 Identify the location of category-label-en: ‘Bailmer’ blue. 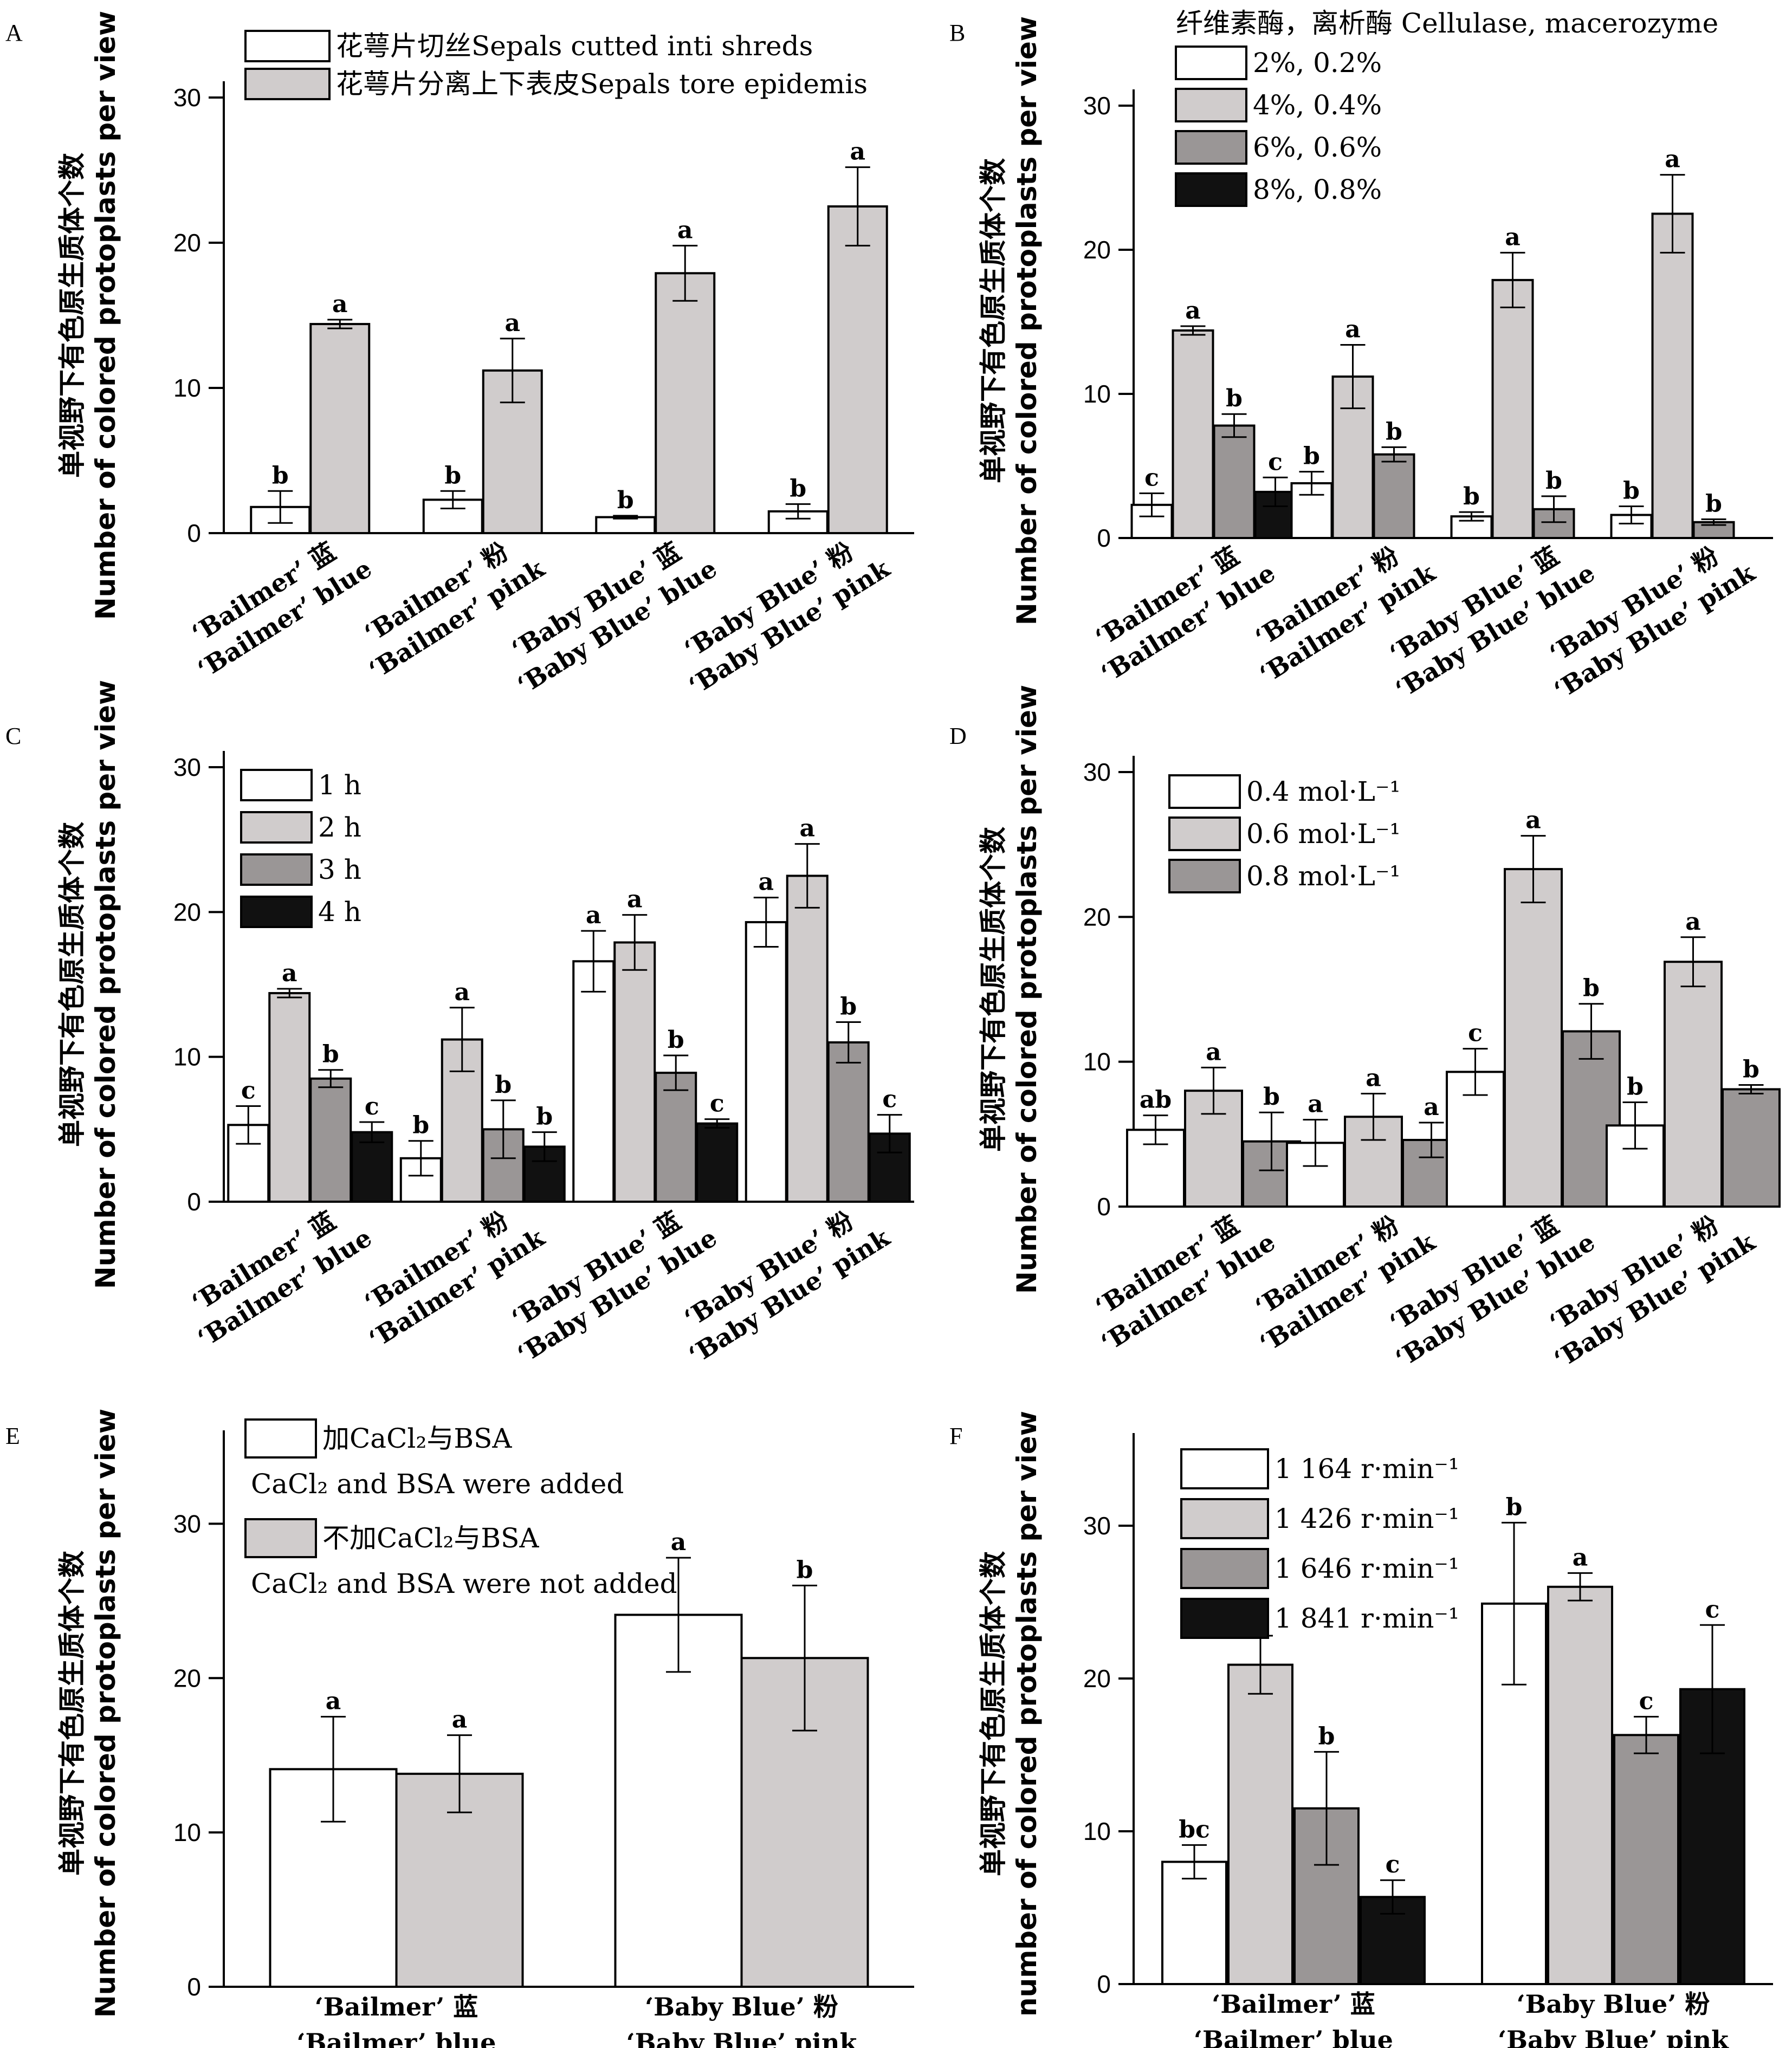
(1293, 2037).